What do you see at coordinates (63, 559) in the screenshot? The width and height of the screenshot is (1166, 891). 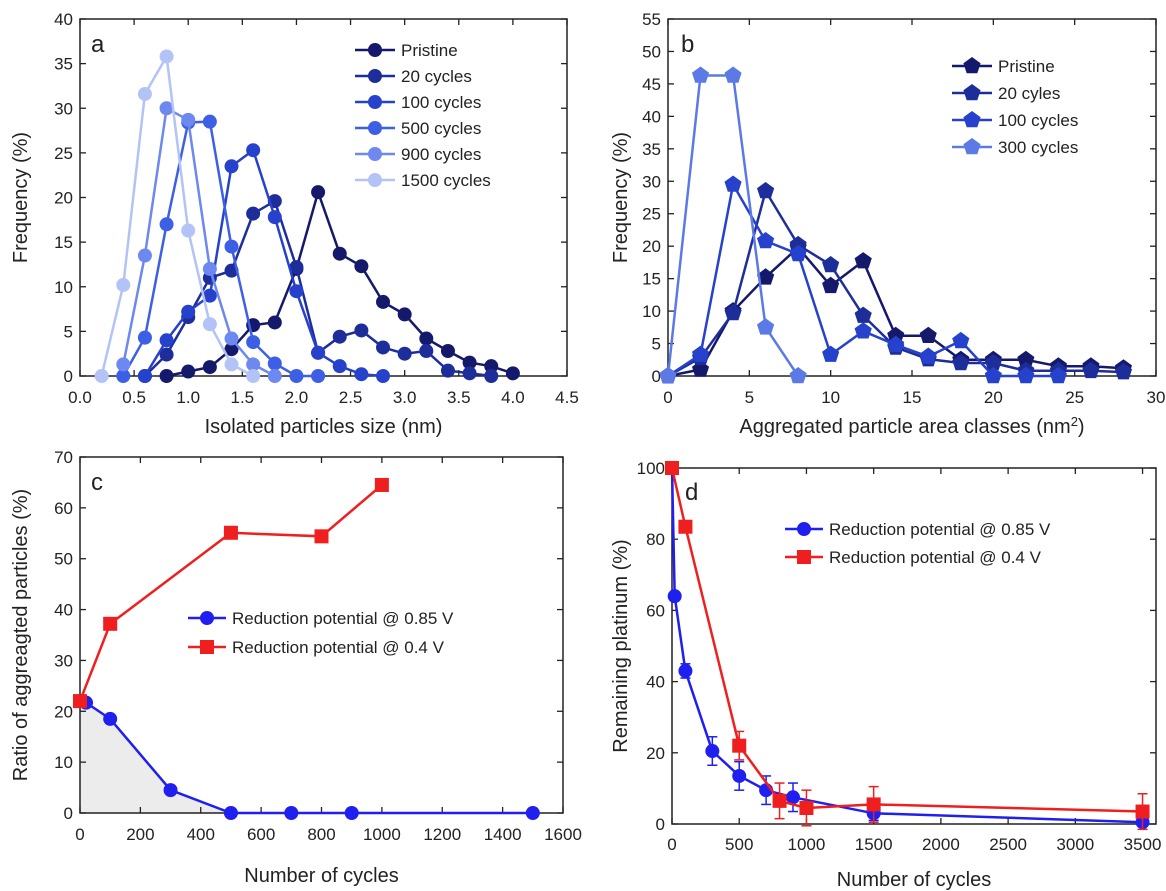 I see `y-tick-label: 50` at bounding box center [63, 559].